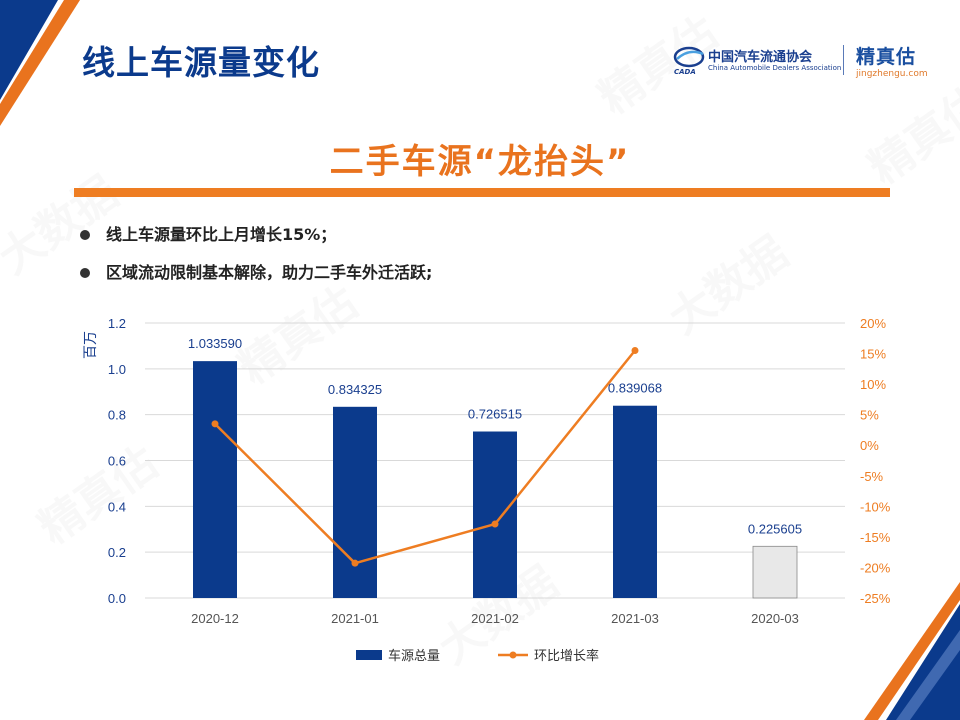 The width and height of the screenshot is (960, 720). What do you see at coordinates (843, 60) in the screenshot?
I see `logo-divider` at bounding box center [843, 60].